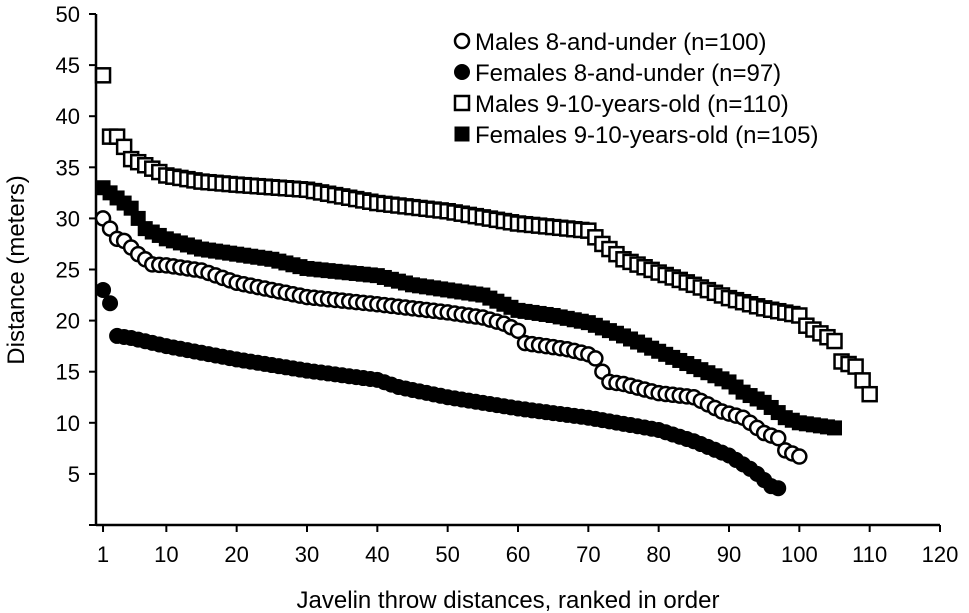  I want to click on x-axis-ticks: 1 10 20 30 40 50 60 70 80 90 100 110 120, so click(527, 546).